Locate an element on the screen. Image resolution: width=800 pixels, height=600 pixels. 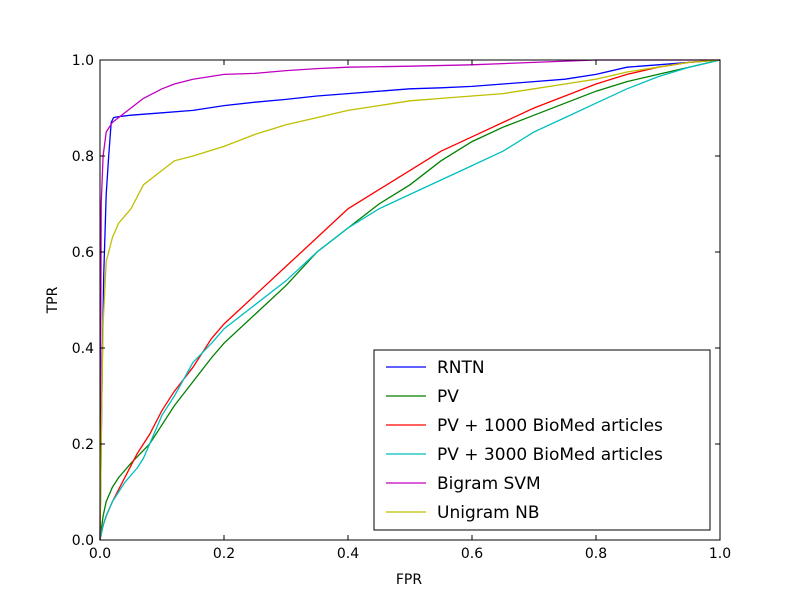
legend-label-4: Bigram SVM is located at coordinates (489, 484).